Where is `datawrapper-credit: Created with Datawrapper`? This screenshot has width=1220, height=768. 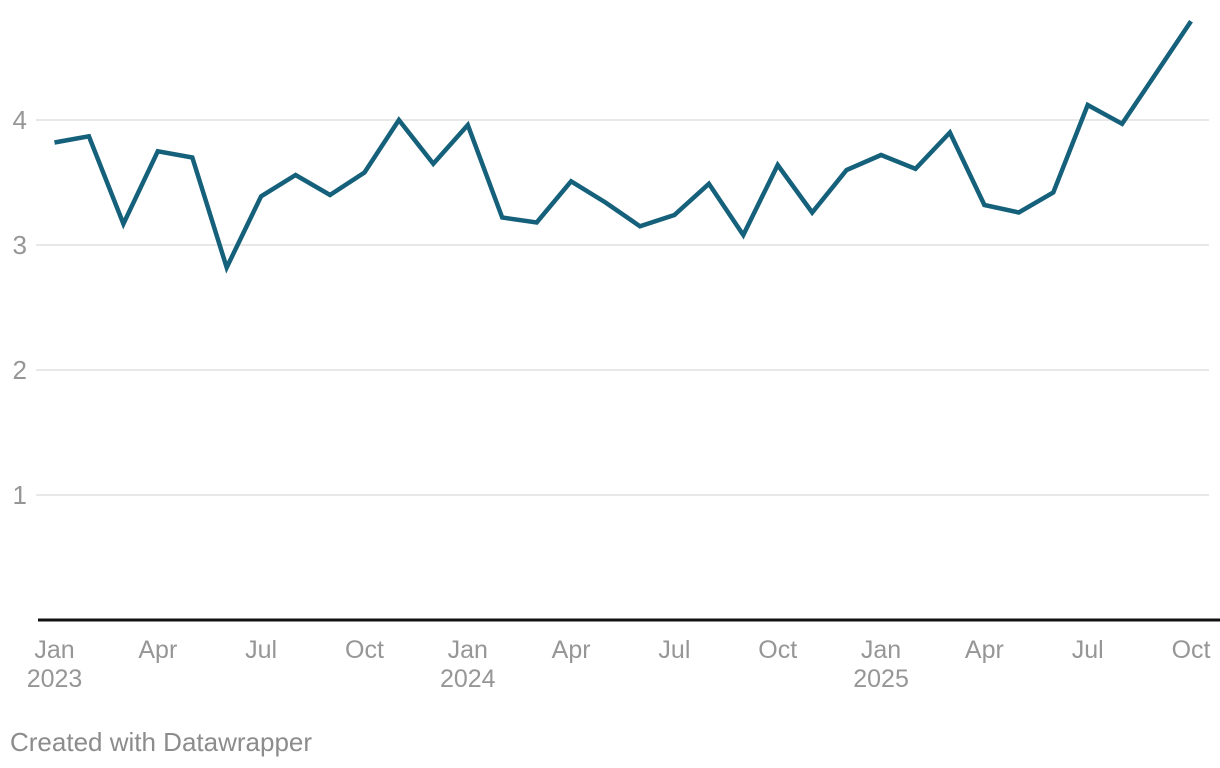
datawrapper-credit: Created with Datawrapper is located at coordinates (161, 742).